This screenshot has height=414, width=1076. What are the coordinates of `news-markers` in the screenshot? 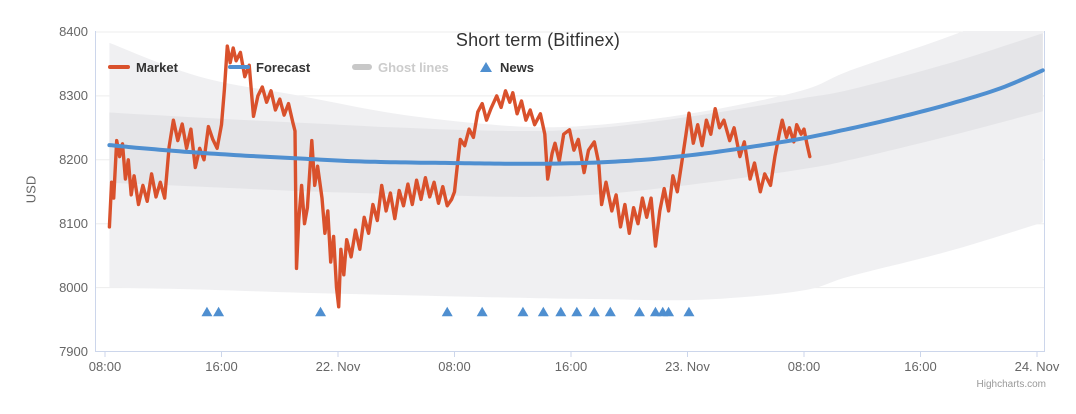 It's located at (448, 311).